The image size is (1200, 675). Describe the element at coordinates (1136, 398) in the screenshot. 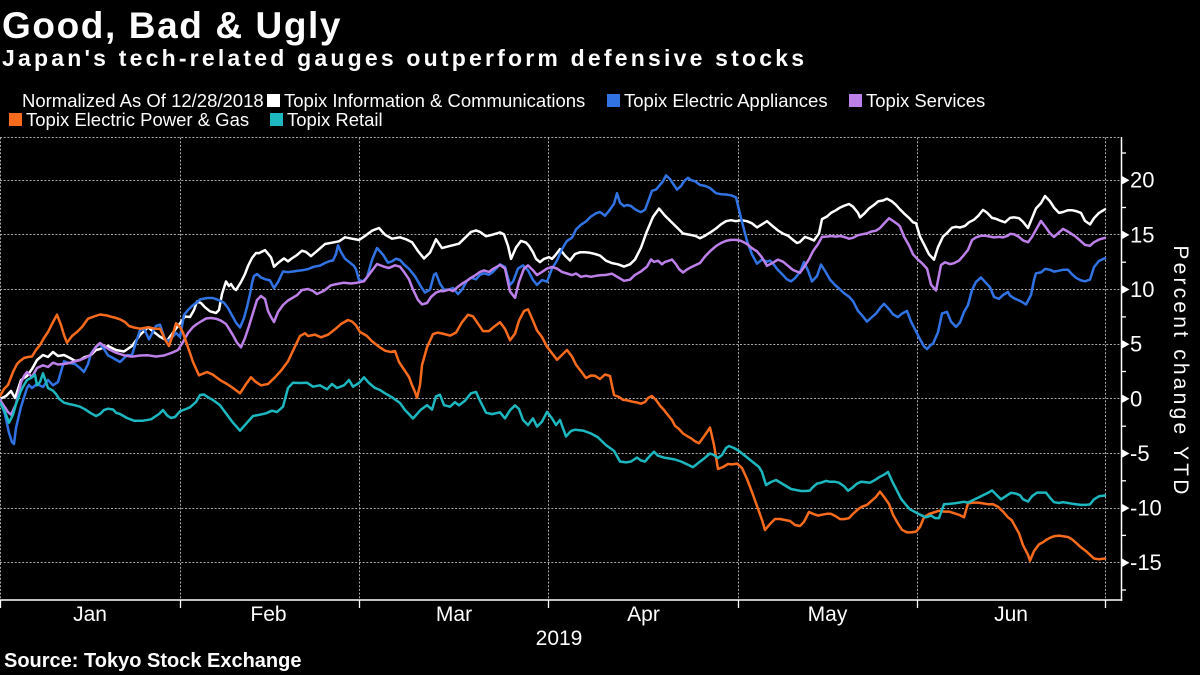

I see `svg-text: 0` at that location.